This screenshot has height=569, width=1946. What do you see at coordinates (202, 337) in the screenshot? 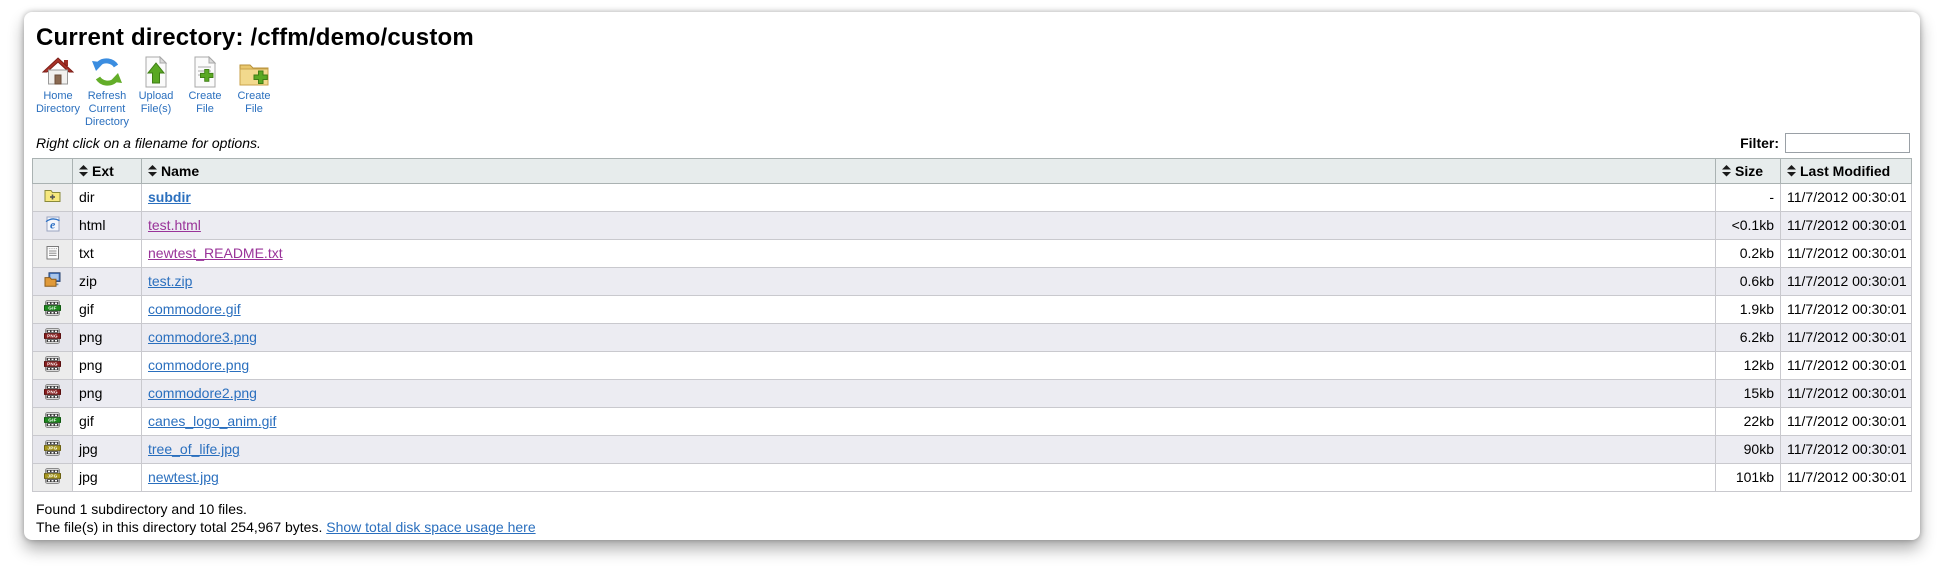
I see `file-link: commodore3.png` at bounding box center [202, 337].